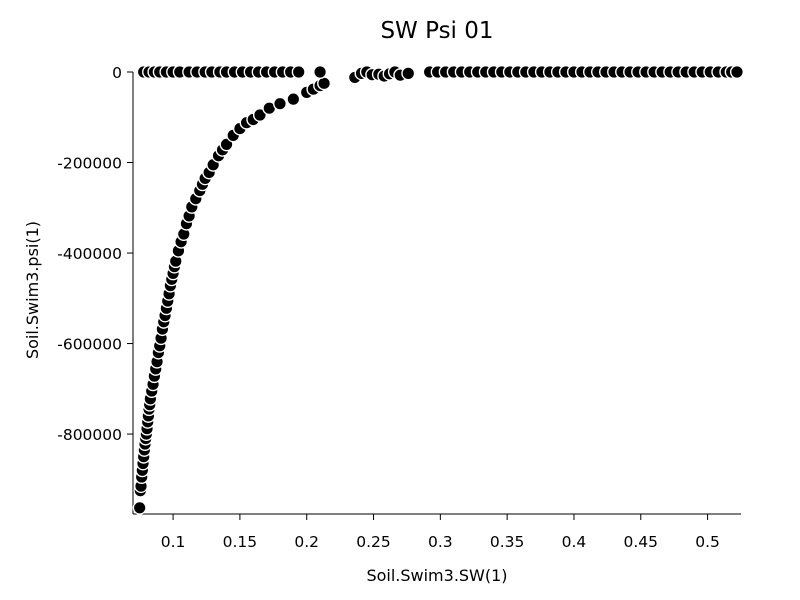 Image resolution: width=800 pixels, height=600 pixels. What do you see at coordinates (240, 542) in the screenshot?
I see `x-tick-label: 0.15` at bounding box center [240, 542].